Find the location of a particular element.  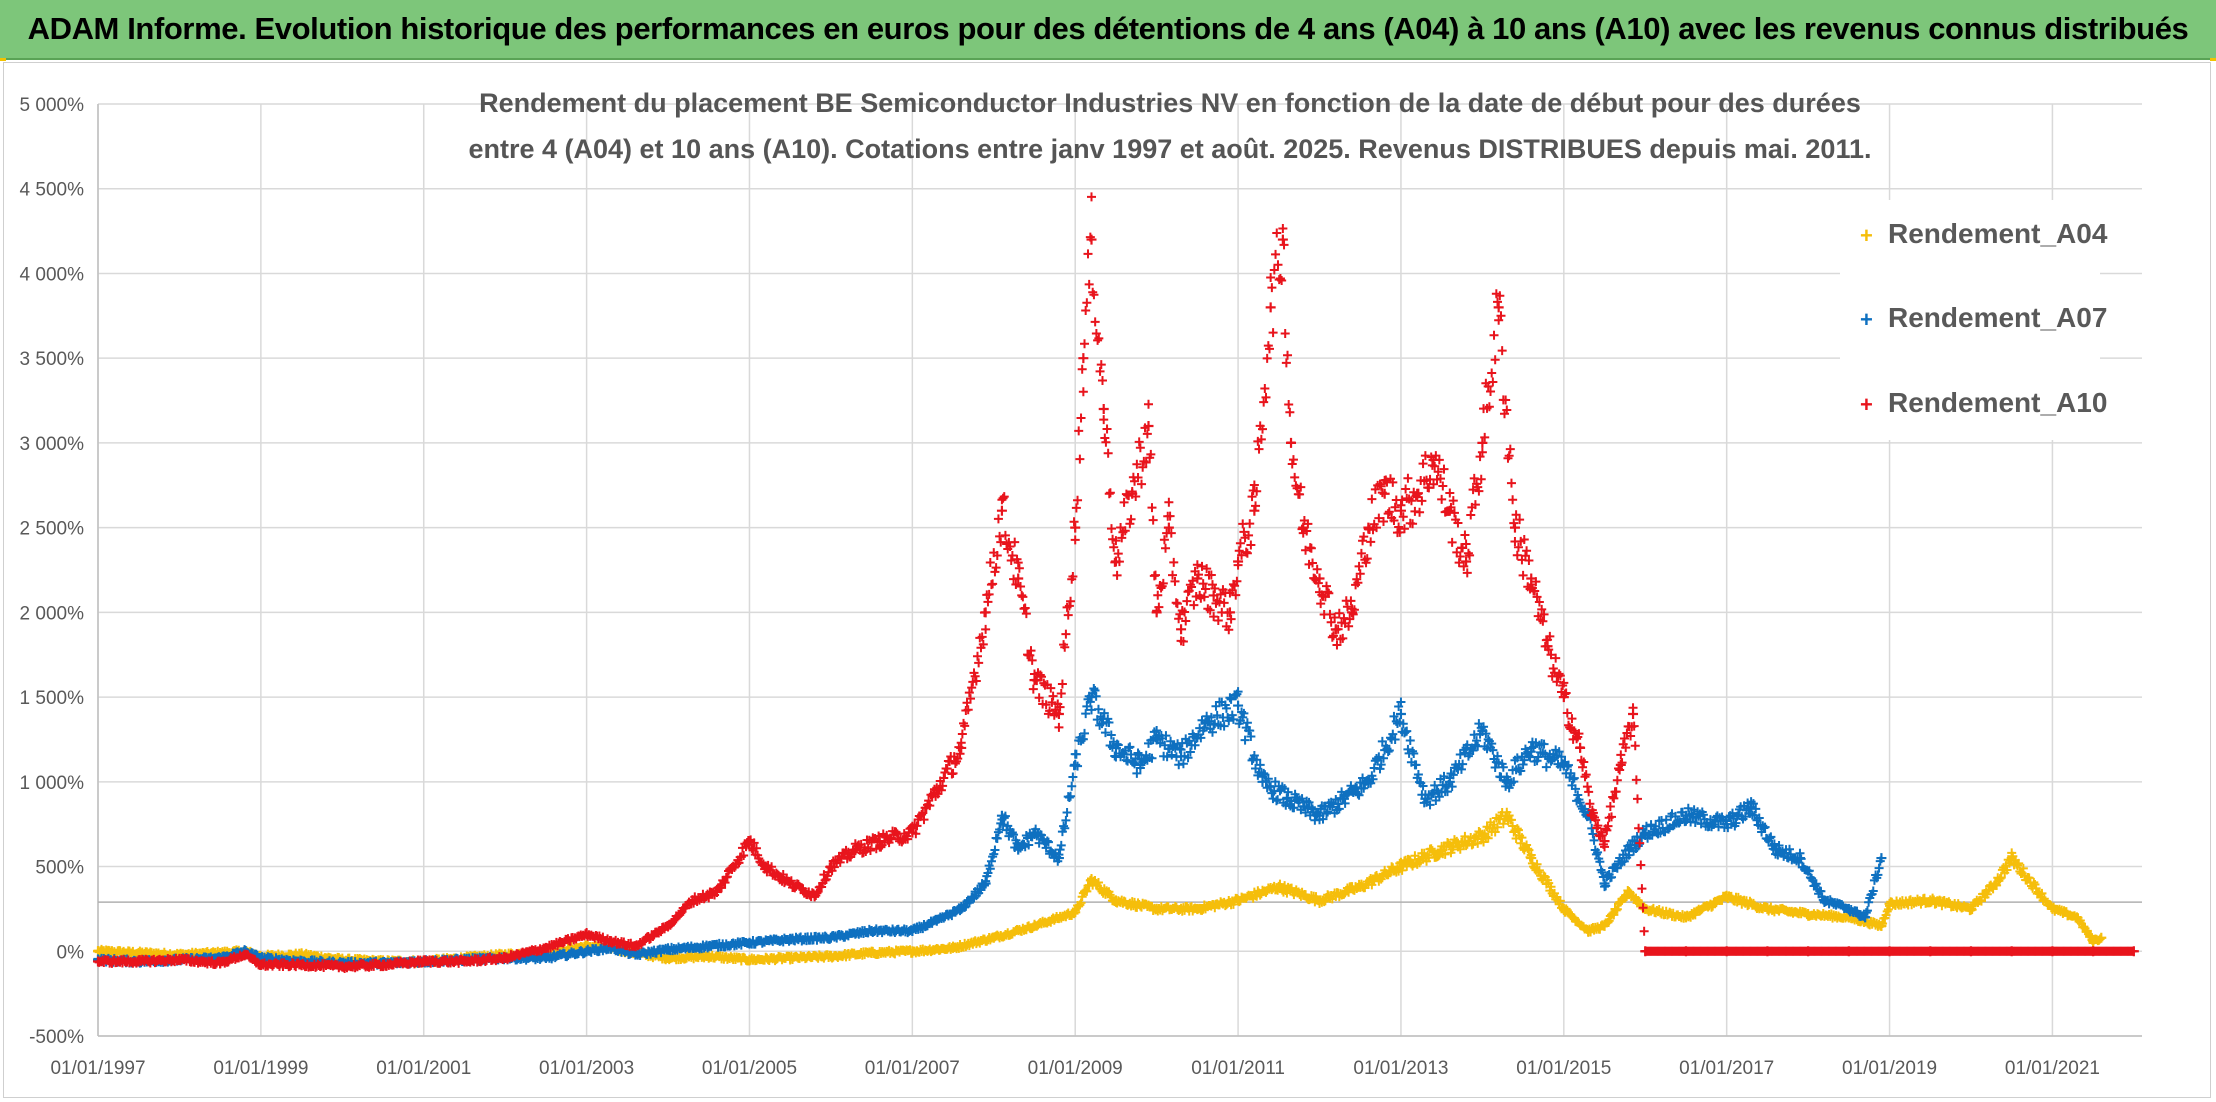

x-tick-label: 01/01/2017 is located at coordinates (1726, 1068).